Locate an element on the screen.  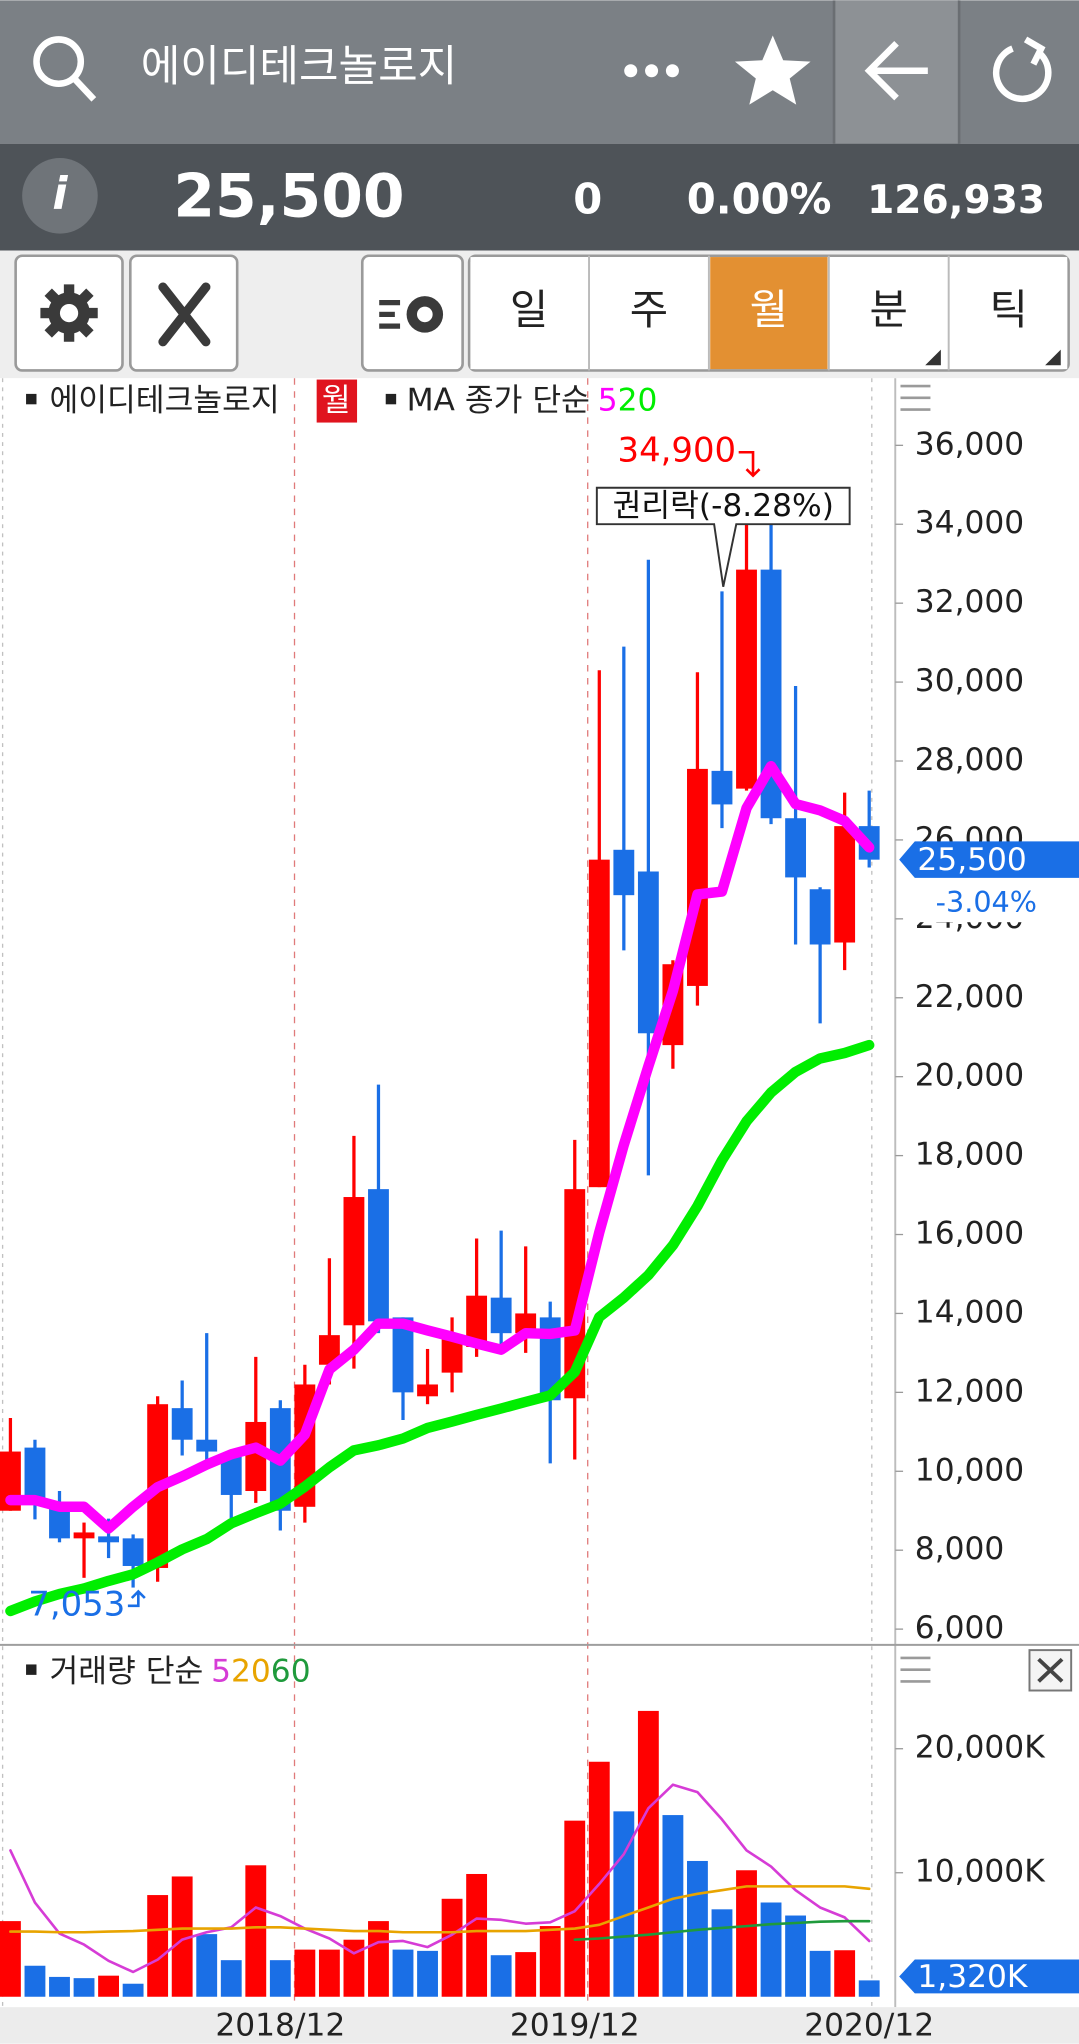
y-tick-label: 22,000 is located at coordinates (969, 997).